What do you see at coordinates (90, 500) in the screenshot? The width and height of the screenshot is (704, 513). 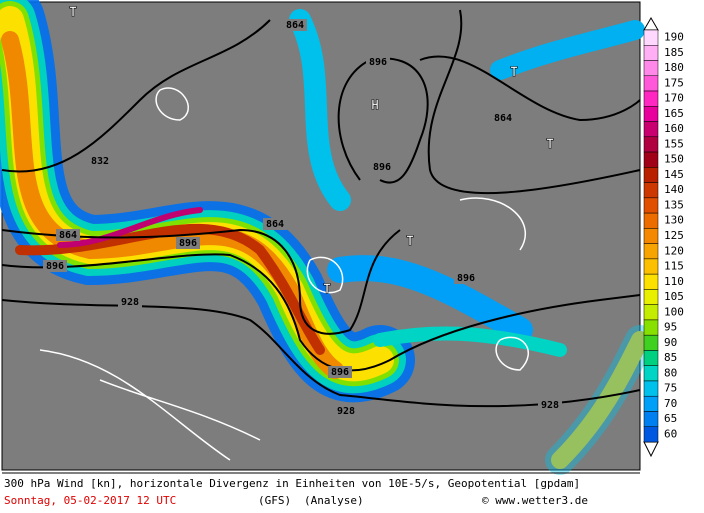 I see `footer-date: Sonntag, 05-02-2017 12 UTC` at bounding box center [90, 500].